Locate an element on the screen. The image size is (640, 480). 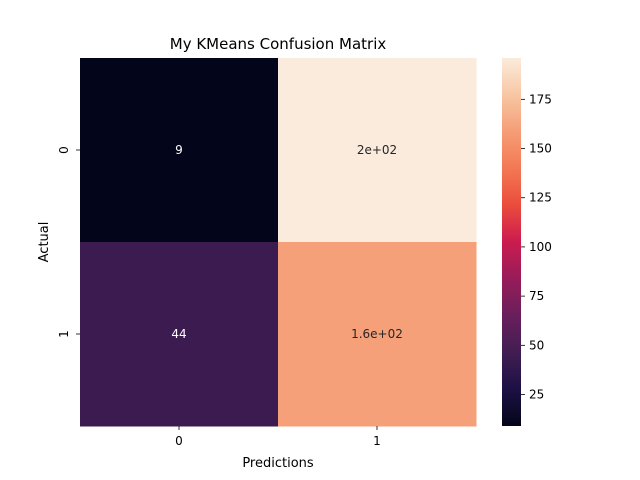
colorbar-tick-label: 75 is located at coordinates (536, 296).